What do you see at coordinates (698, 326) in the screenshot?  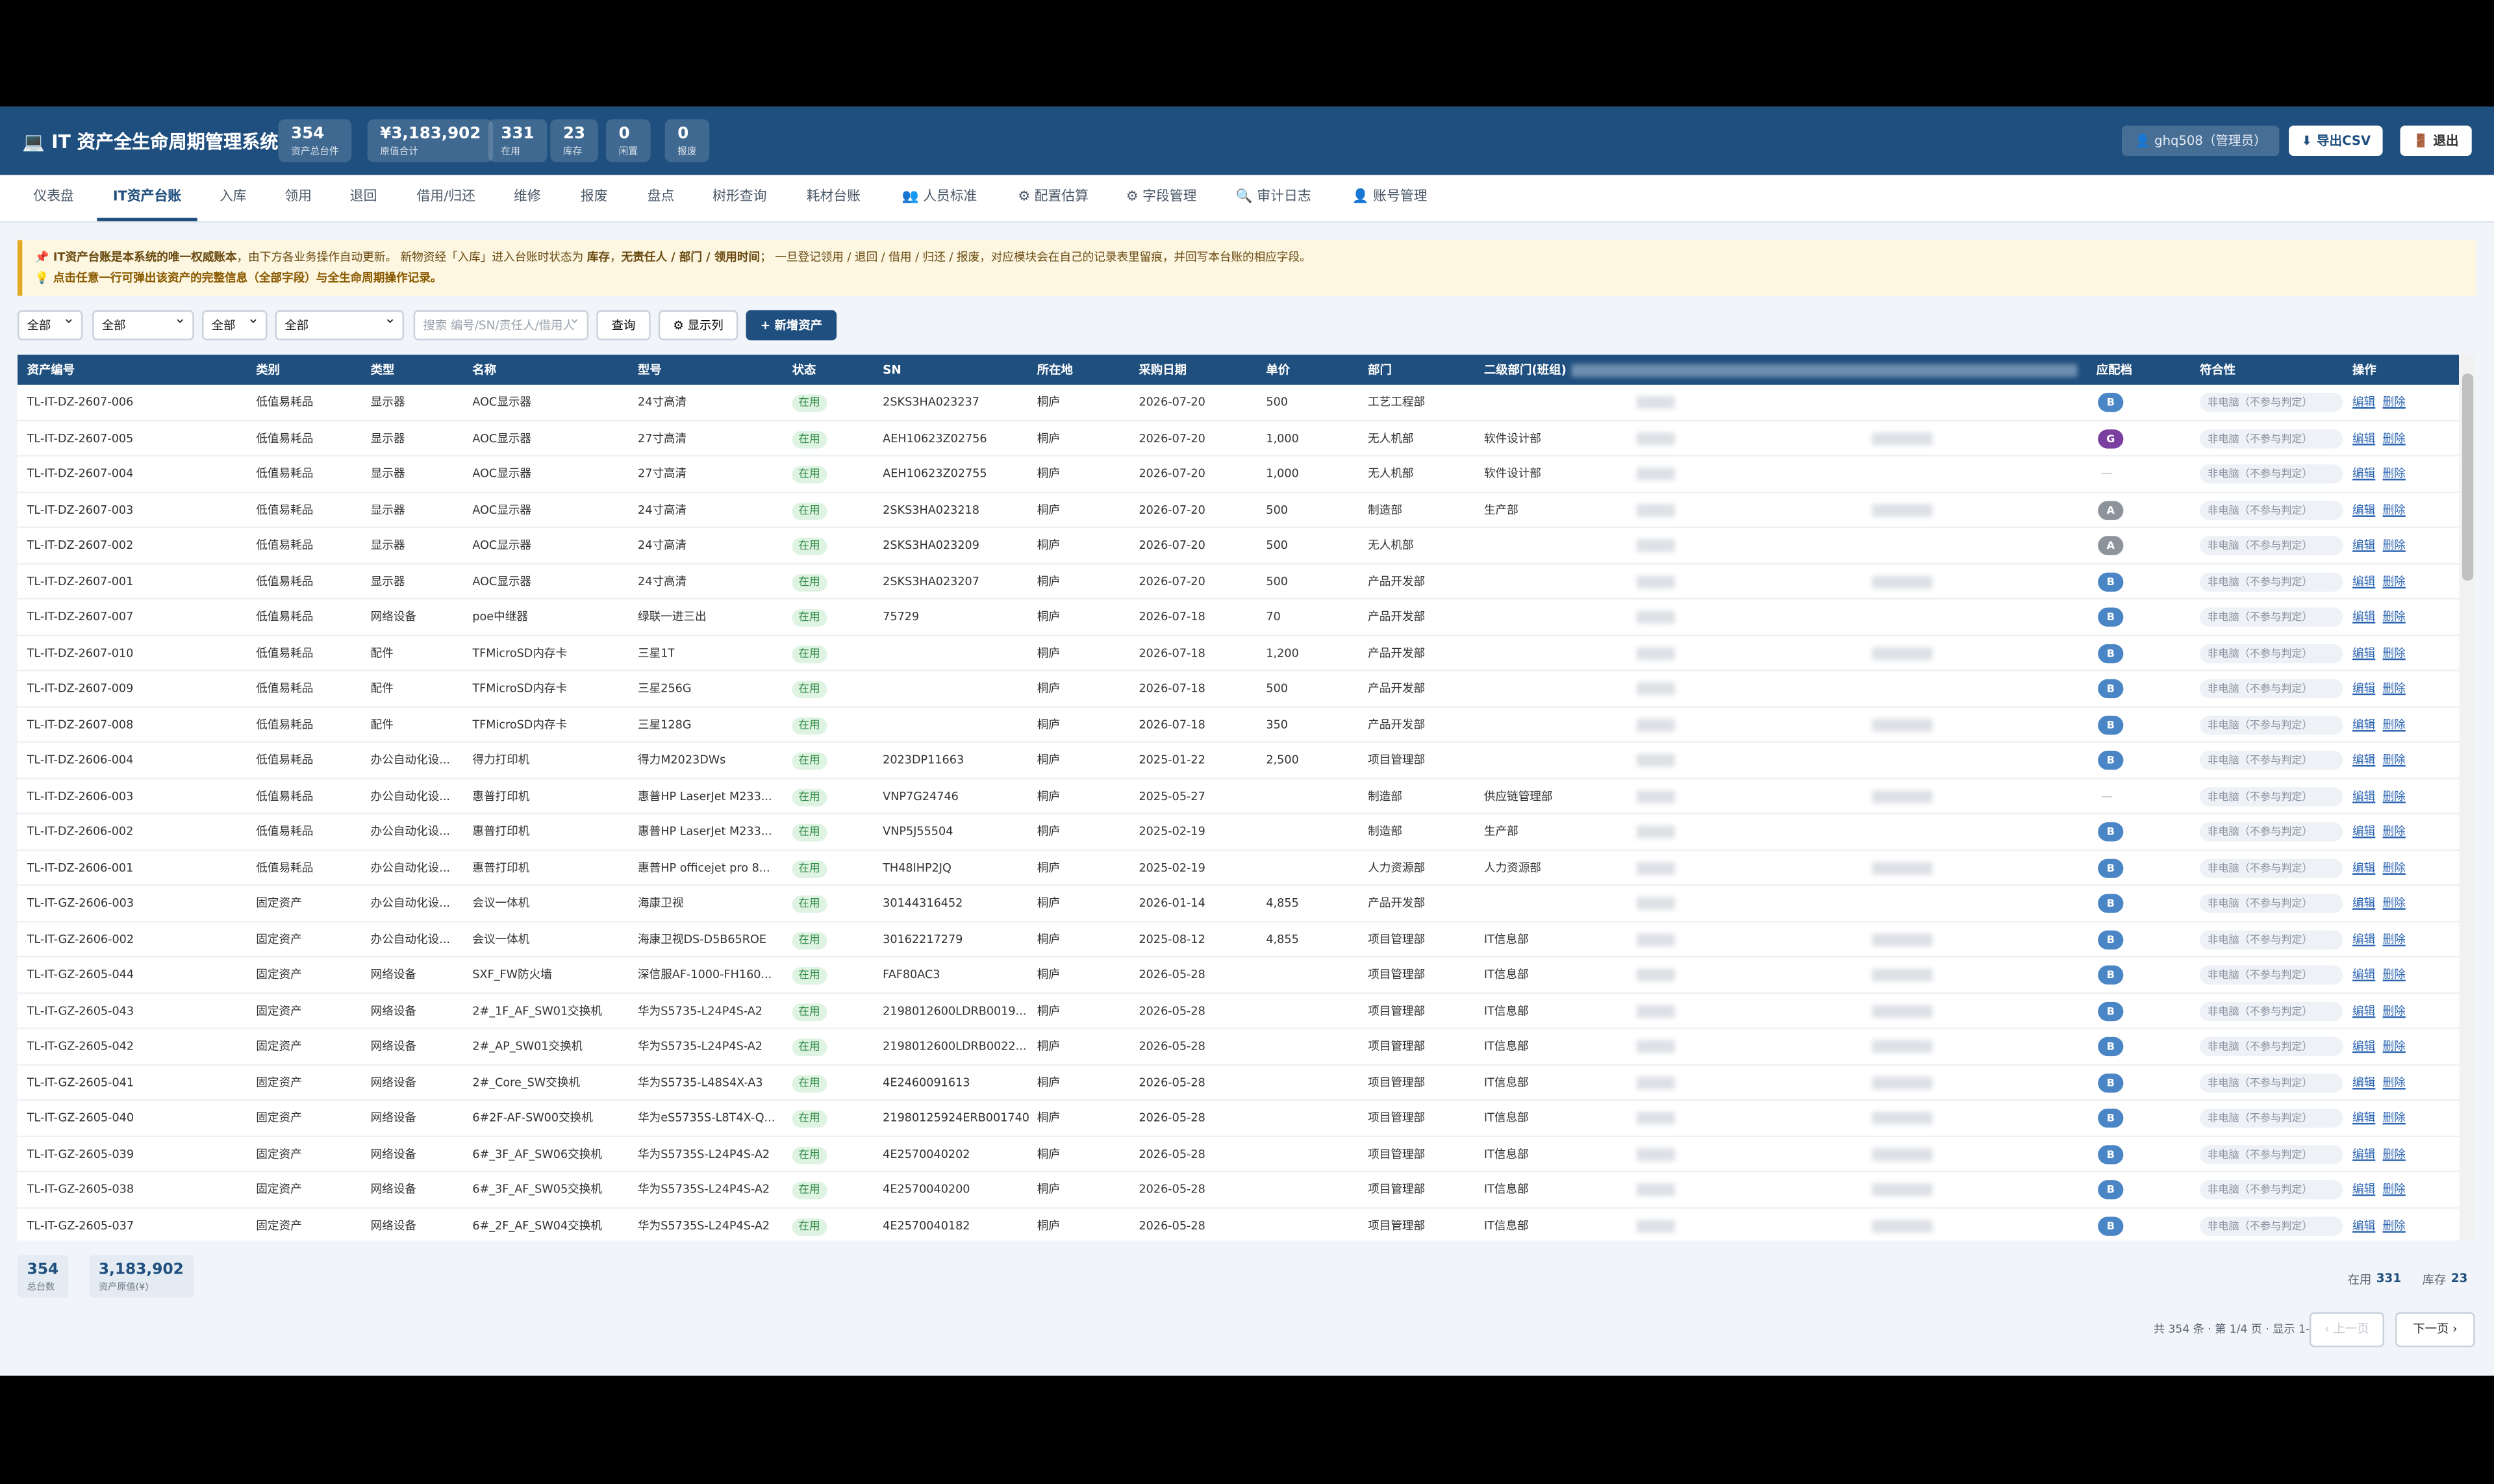 I see `columns-button: ⚙ 显示列` at bounding box center [698, 326].